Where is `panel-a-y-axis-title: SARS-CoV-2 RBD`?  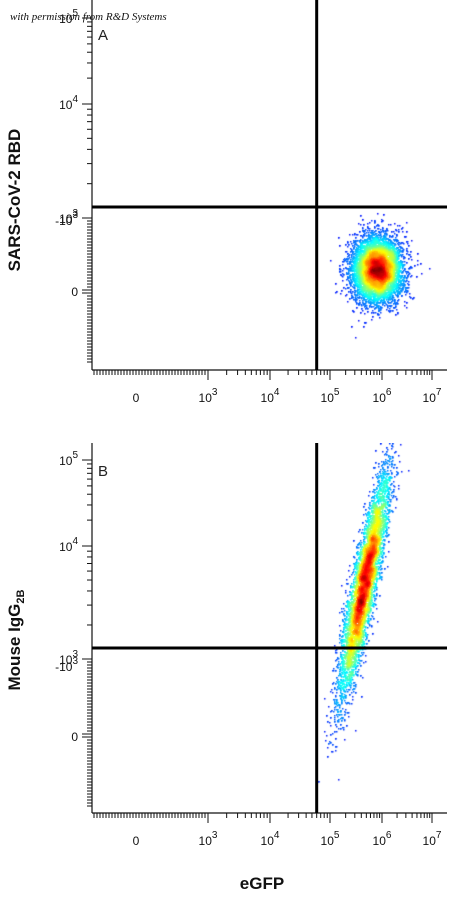
panel-a-y-axis-title: SARS-CoV-2 RBD is located at coordinates (14, 200).